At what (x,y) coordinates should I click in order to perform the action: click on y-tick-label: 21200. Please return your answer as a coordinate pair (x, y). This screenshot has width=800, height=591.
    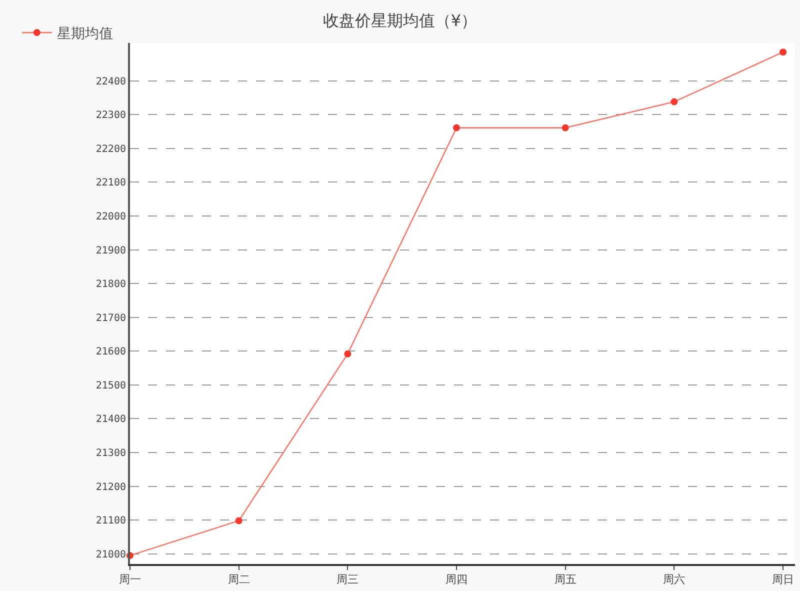
    Looking at the image, I should click on (111, 487).